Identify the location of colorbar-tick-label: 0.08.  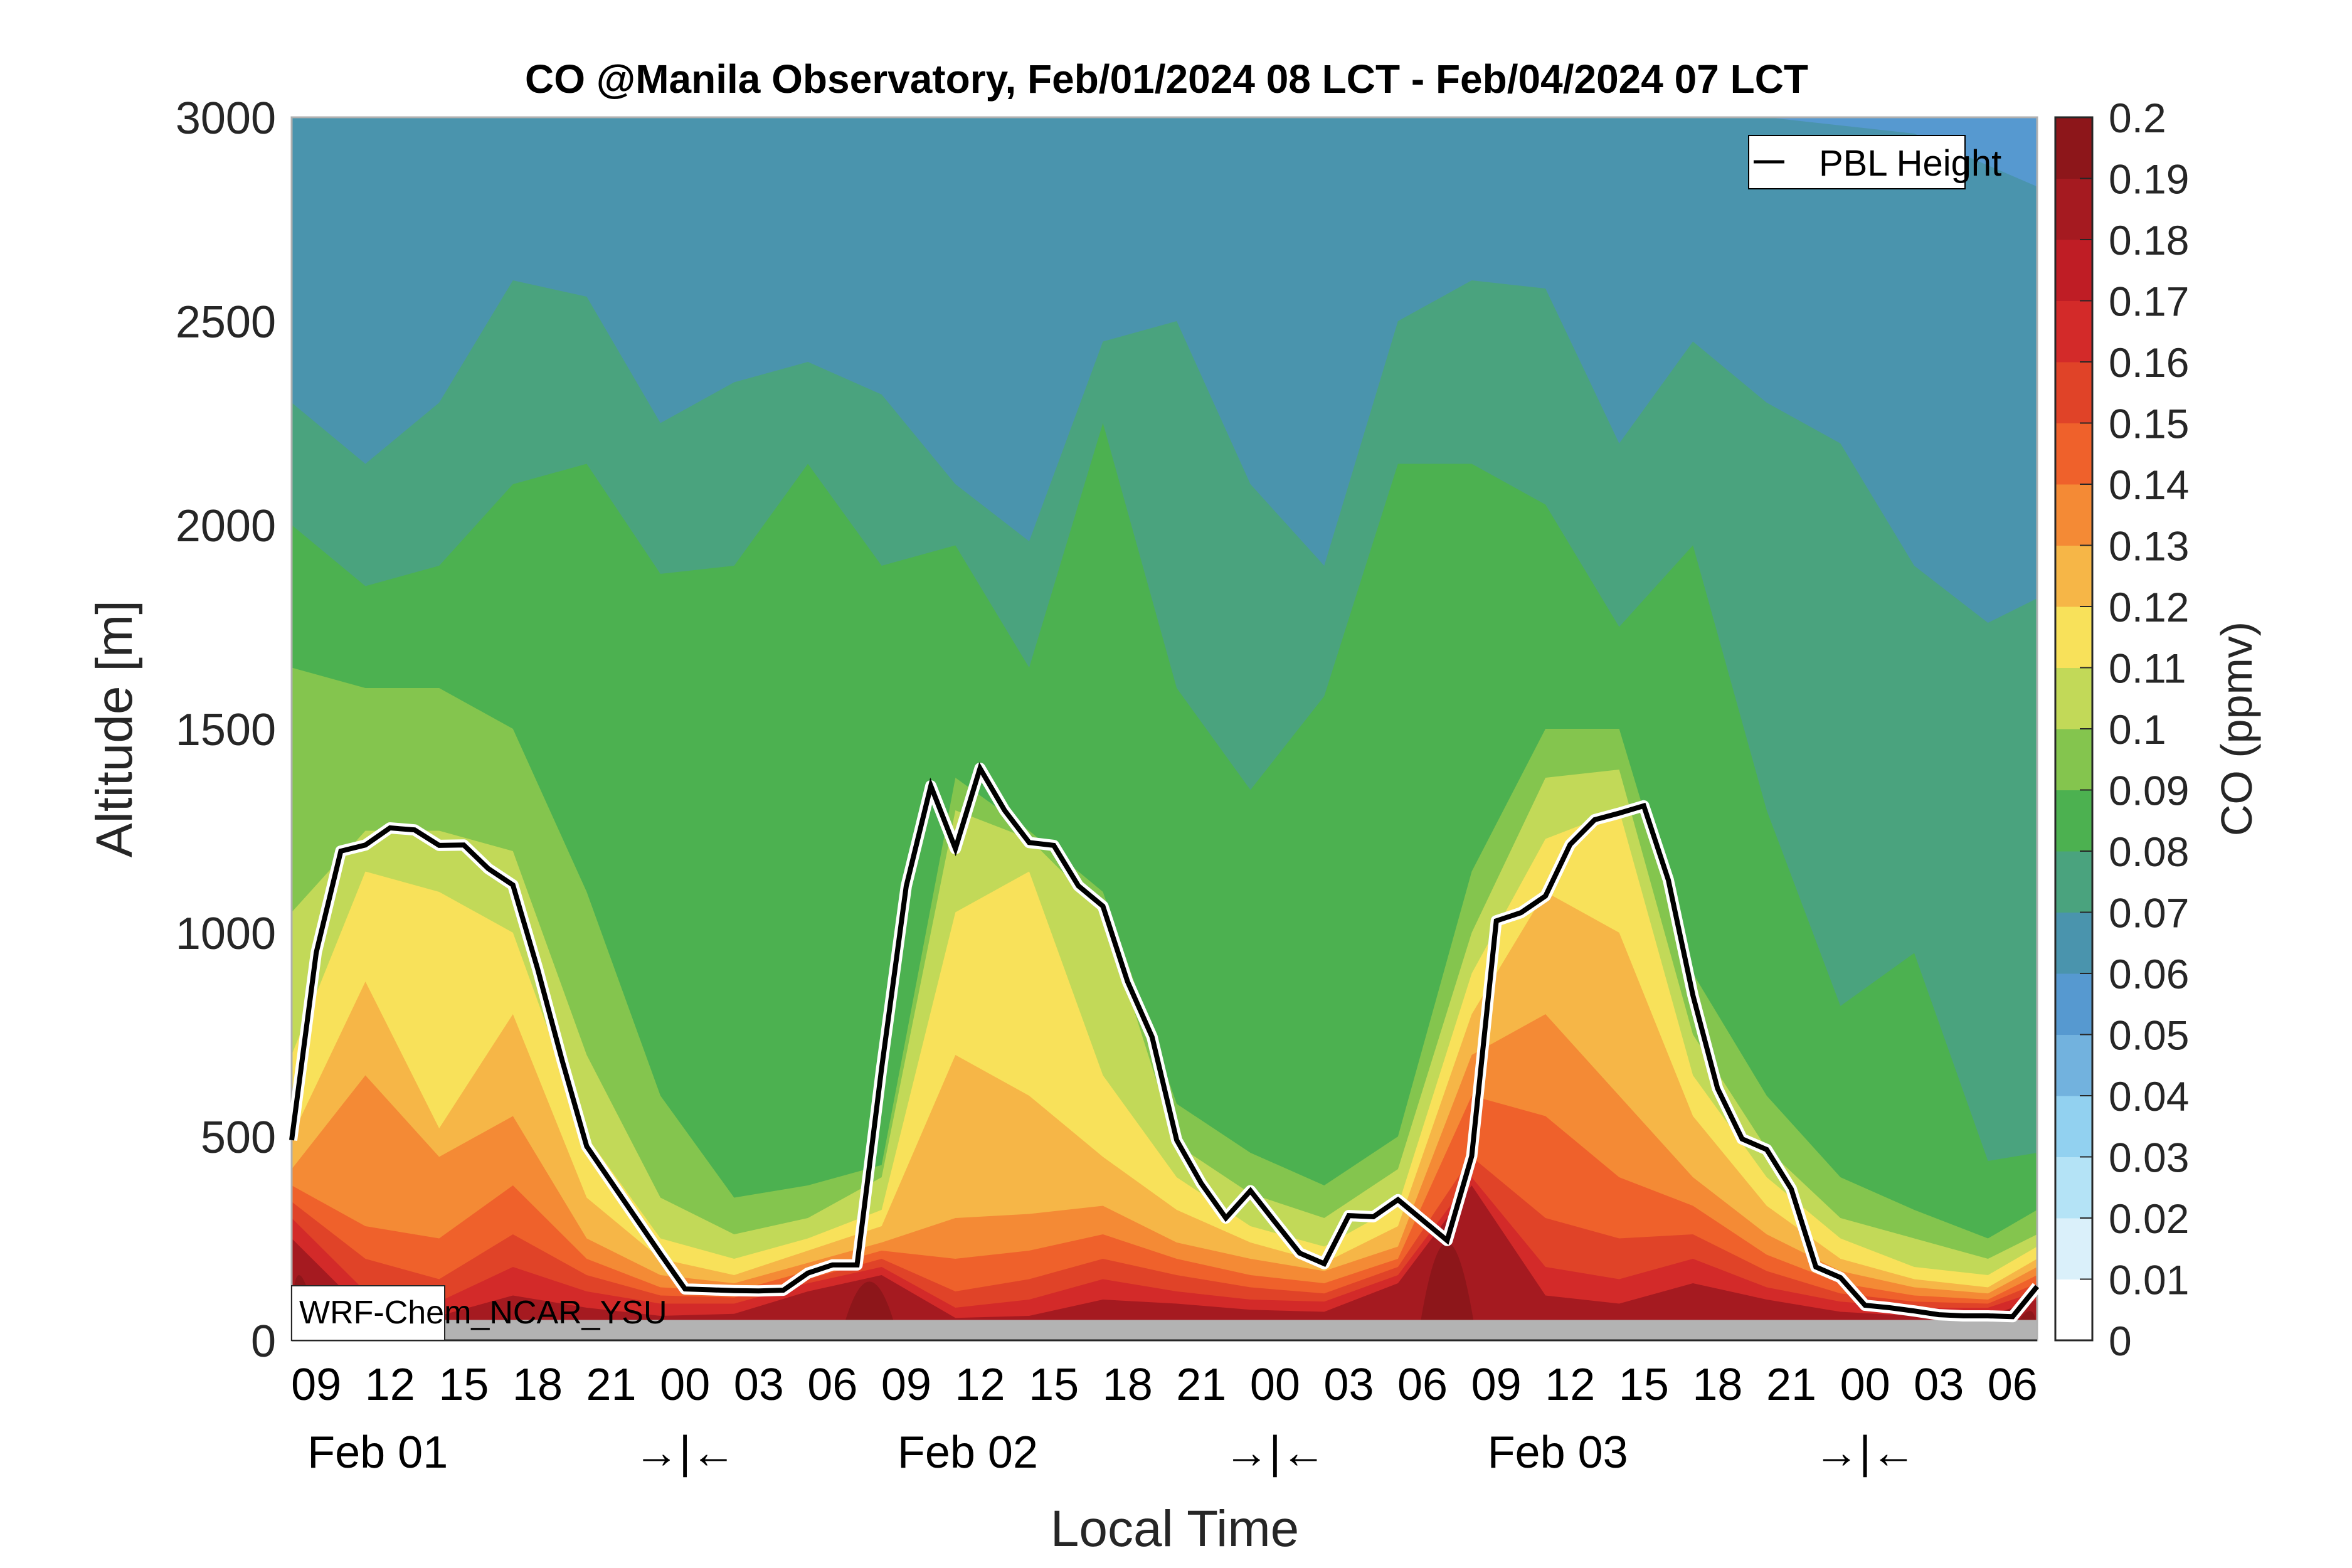
(2149, 852).